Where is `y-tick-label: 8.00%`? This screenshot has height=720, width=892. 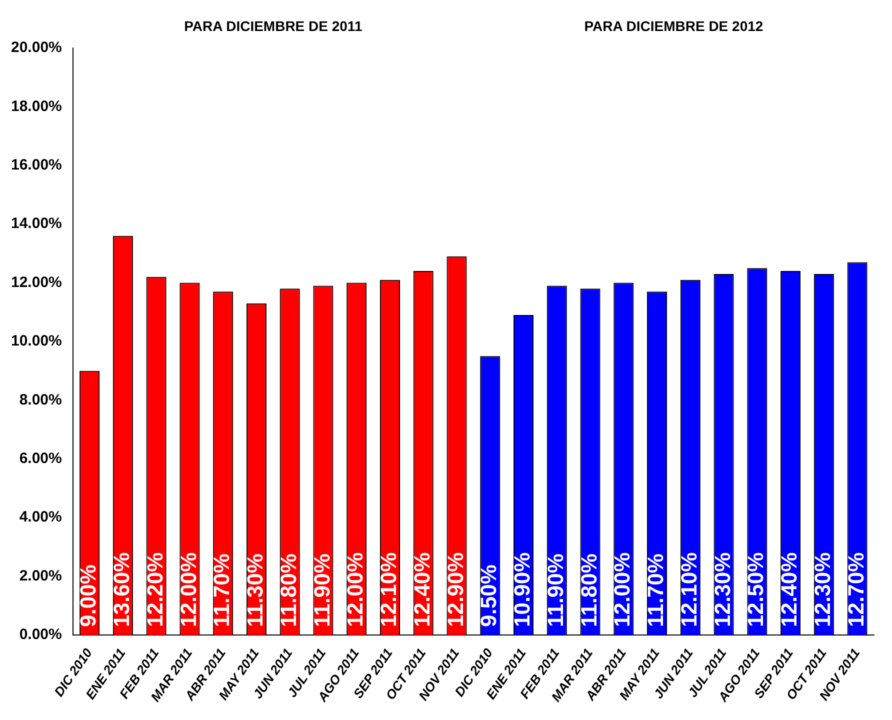
y-tick-label: 8.00% is located at coordinates (40, 399).